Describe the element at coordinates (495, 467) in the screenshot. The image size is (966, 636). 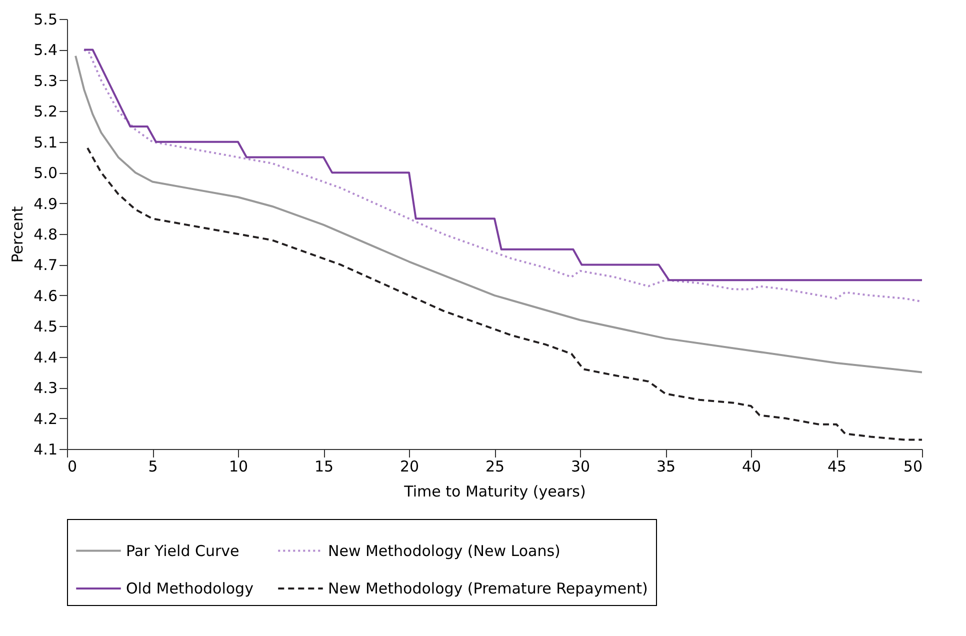
I see `x-tick-label: 25` at that location.